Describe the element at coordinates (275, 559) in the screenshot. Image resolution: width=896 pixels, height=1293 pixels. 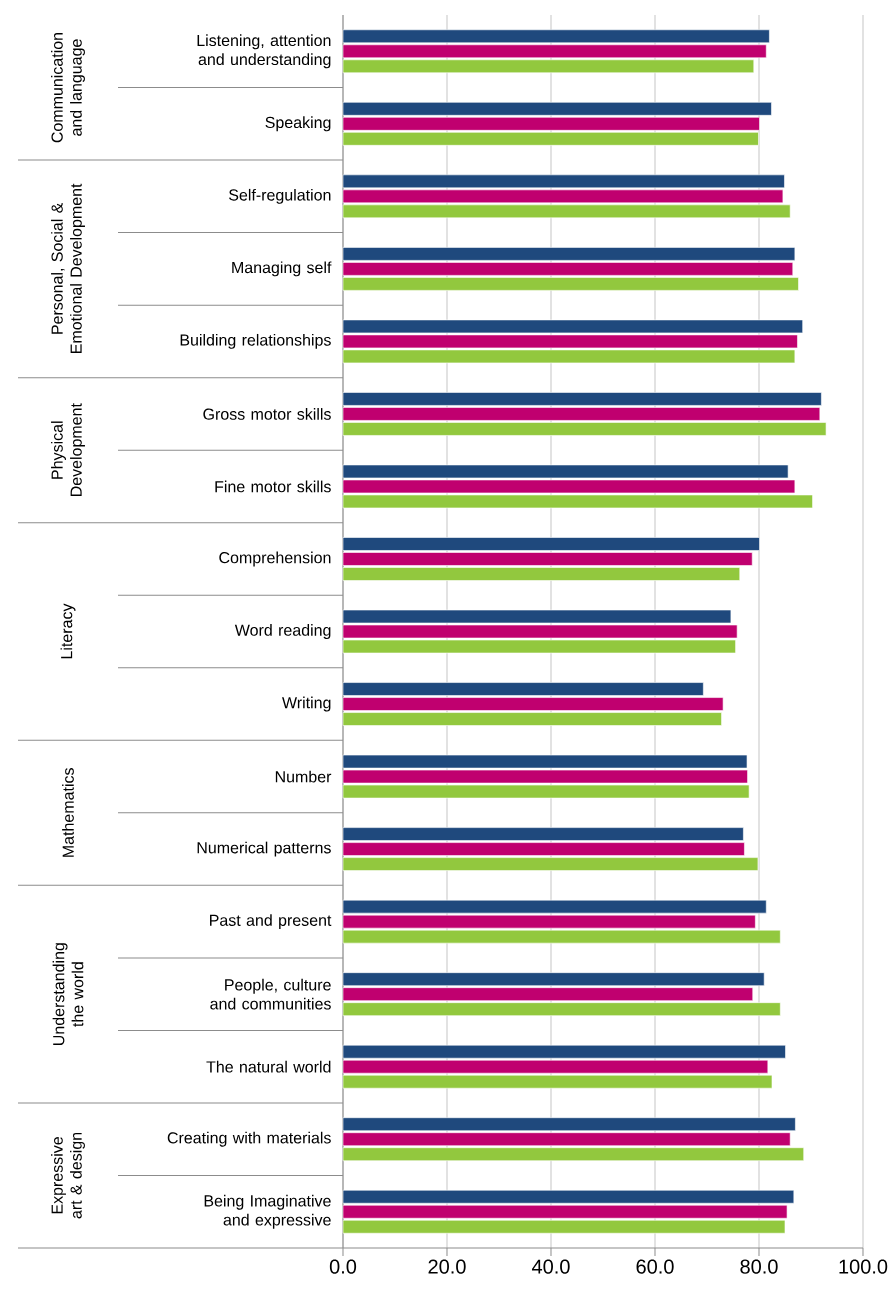
I see `y-tick-label: Comprehension` at that location.